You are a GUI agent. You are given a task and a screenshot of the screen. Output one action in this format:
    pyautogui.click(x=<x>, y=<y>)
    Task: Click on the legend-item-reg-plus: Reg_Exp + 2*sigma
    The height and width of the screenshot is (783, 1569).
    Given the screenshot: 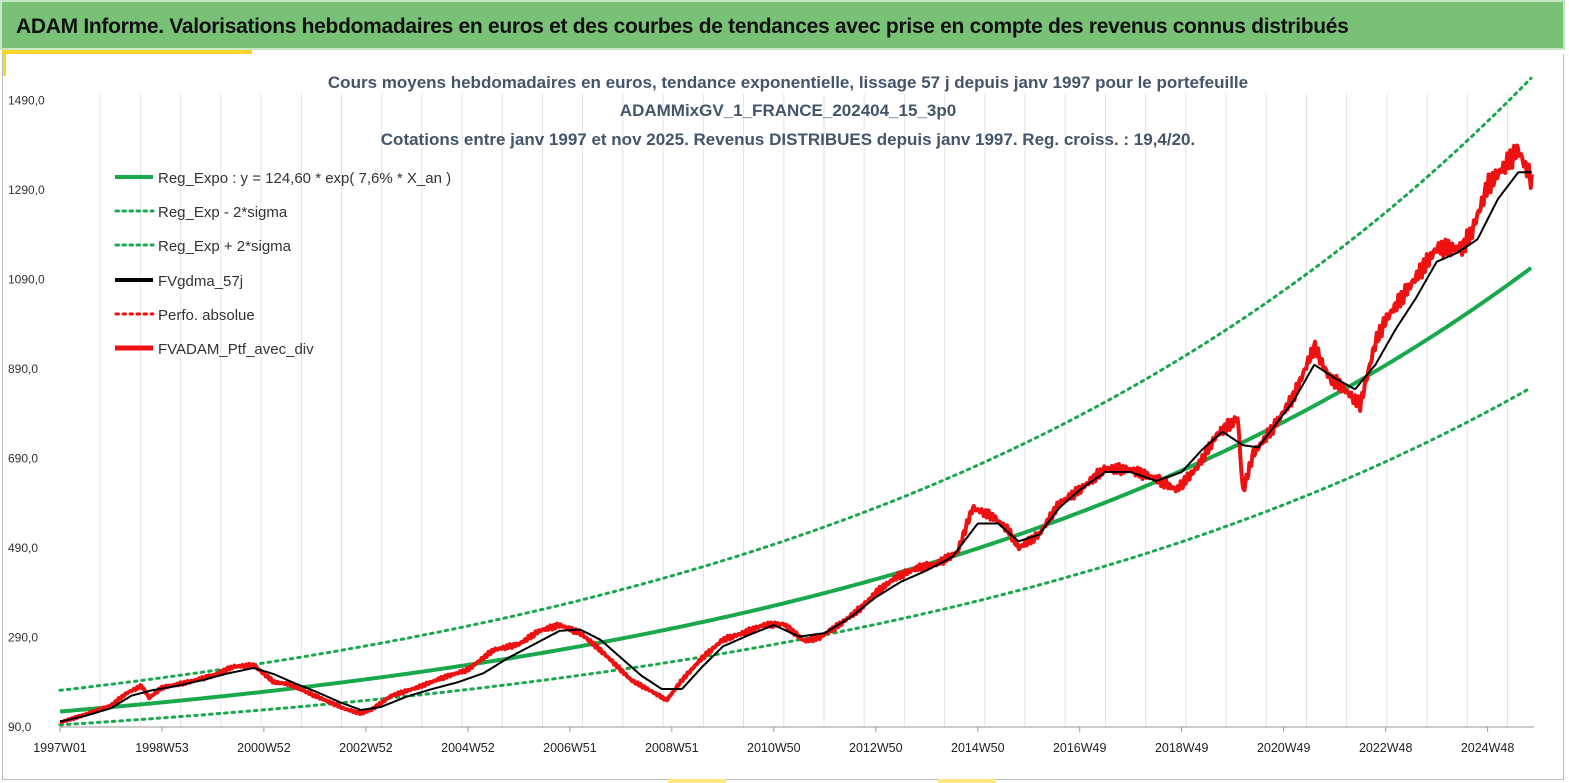 What is the action you would take?
    pyautogui.click(x=203, y=246)
    